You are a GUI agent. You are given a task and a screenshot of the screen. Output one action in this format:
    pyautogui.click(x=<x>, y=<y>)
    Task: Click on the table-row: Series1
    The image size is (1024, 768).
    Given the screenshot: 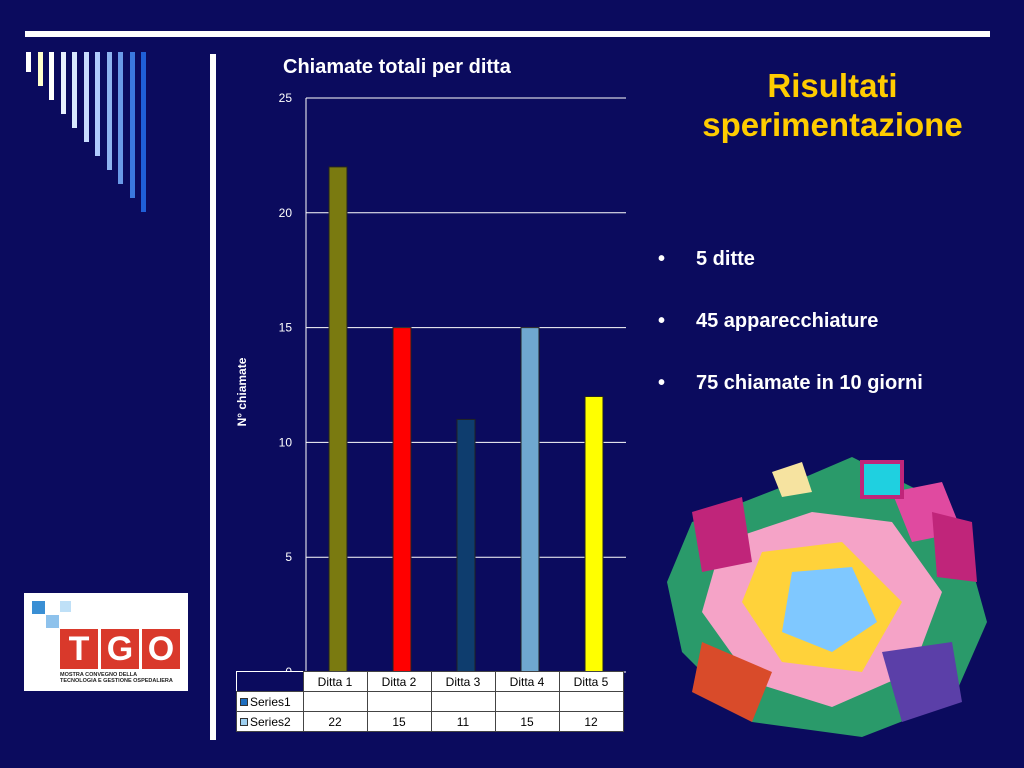 What is the action you would take?
    pyautogui.click(x=430, y=701)
    